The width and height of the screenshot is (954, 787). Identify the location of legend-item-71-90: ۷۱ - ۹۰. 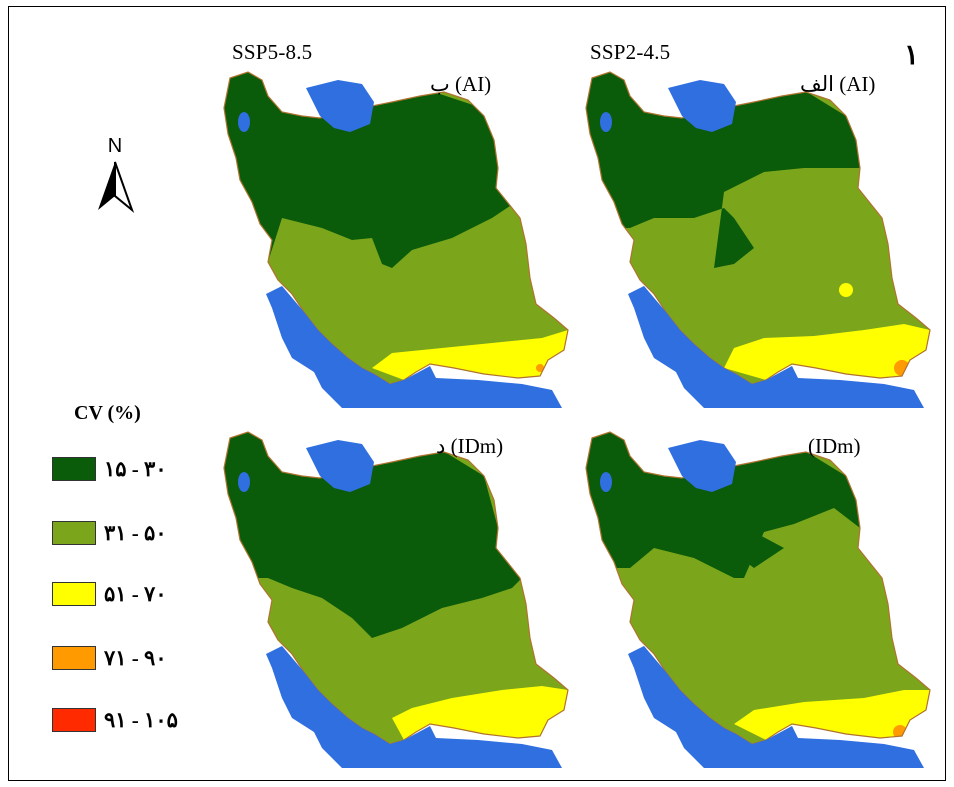
(109, 658).